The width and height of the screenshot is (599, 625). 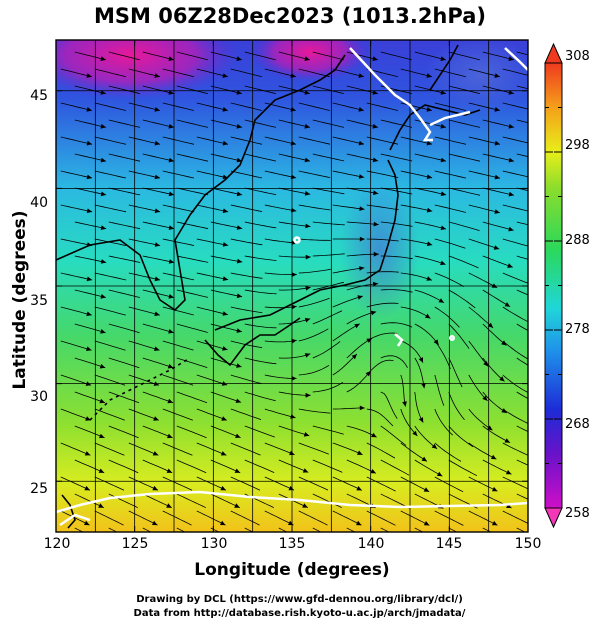 I want to click on white-contour, so click(x=399, y=340).